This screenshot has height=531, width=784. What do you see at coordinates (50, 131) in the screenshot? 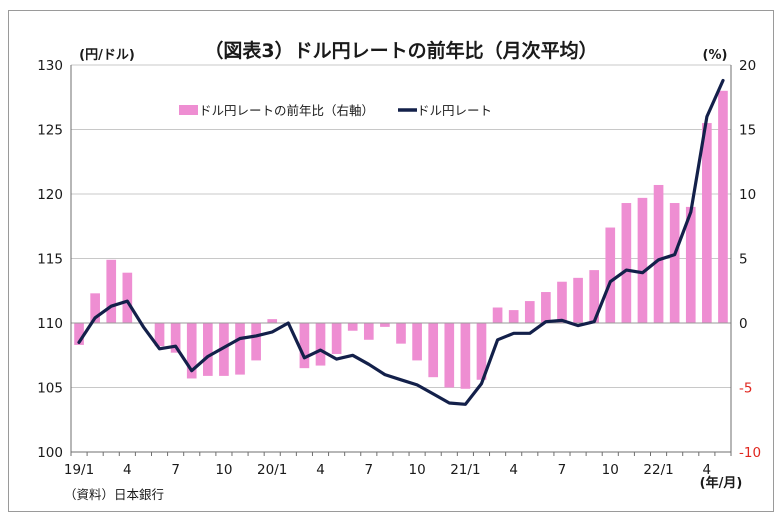
I see `left-tick-label: 125` at bounding box center [50, 131].